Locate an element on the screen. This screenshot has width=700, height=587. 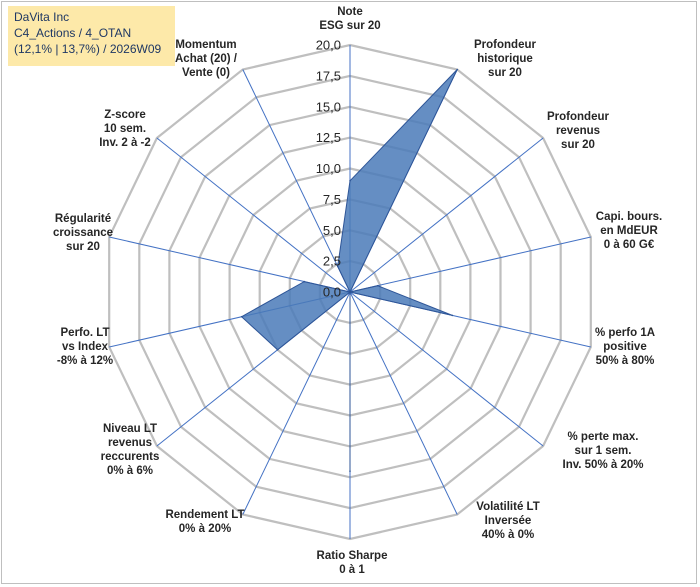
axis-label-2: Profondeur revenus sur 20 is located at coordinates (578, 131).